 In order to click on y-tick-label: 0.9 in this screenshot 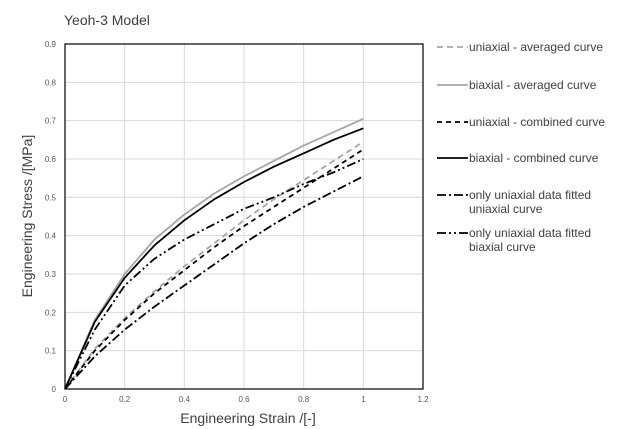, I will do `click(51, 44)`.